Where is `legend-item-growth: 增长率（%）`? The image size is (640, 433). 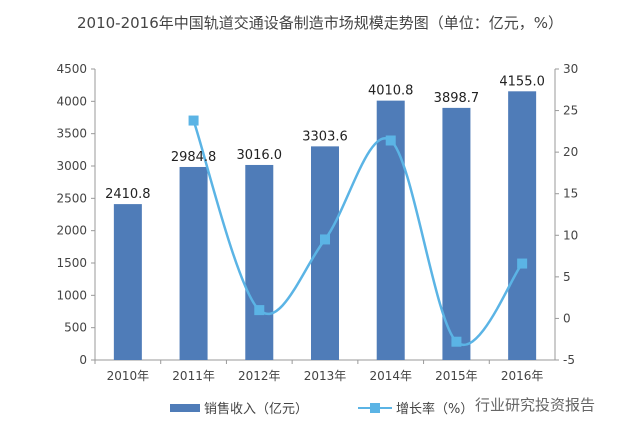 legend-item-growth: 增长率（%） is located at coordinates (415, 407).